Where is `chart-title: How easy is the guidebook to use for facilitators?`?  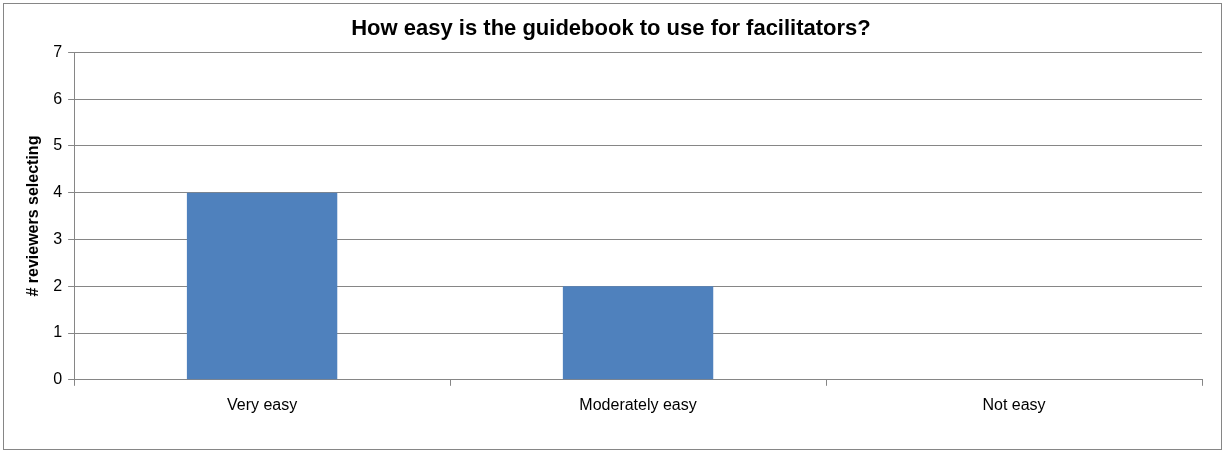 chart-title: How easy is the guidebook to use for facilitators? is located at coordinates (611, 28).